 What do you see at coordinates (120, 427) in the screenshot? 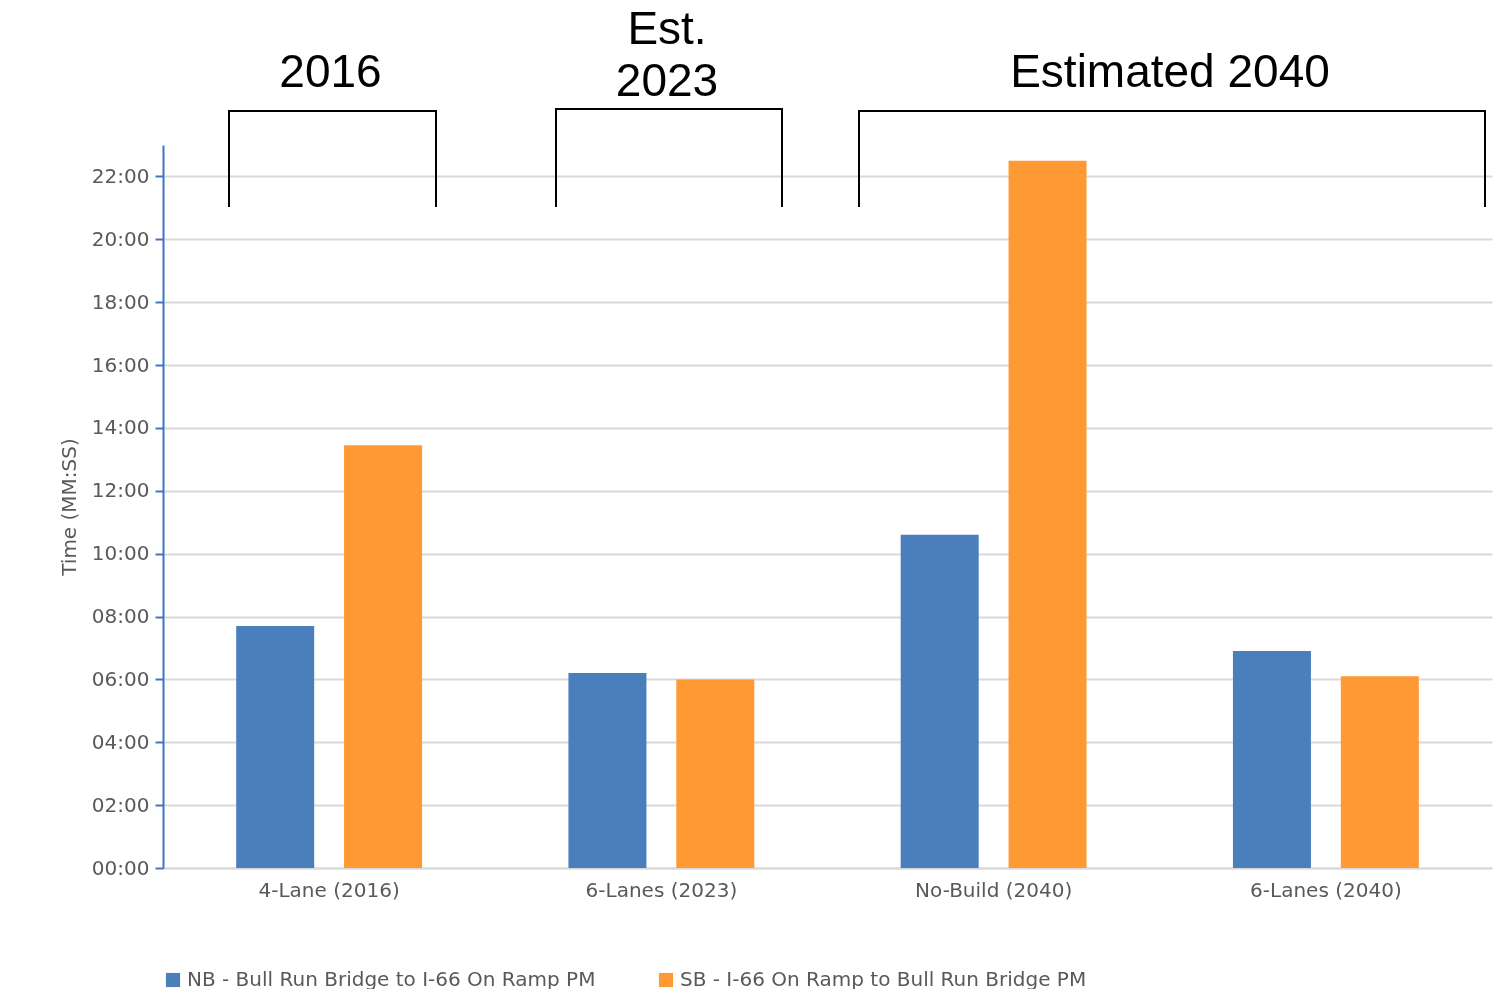
I see `y-tick-label: 14:00` at bounding box center [120, 427].